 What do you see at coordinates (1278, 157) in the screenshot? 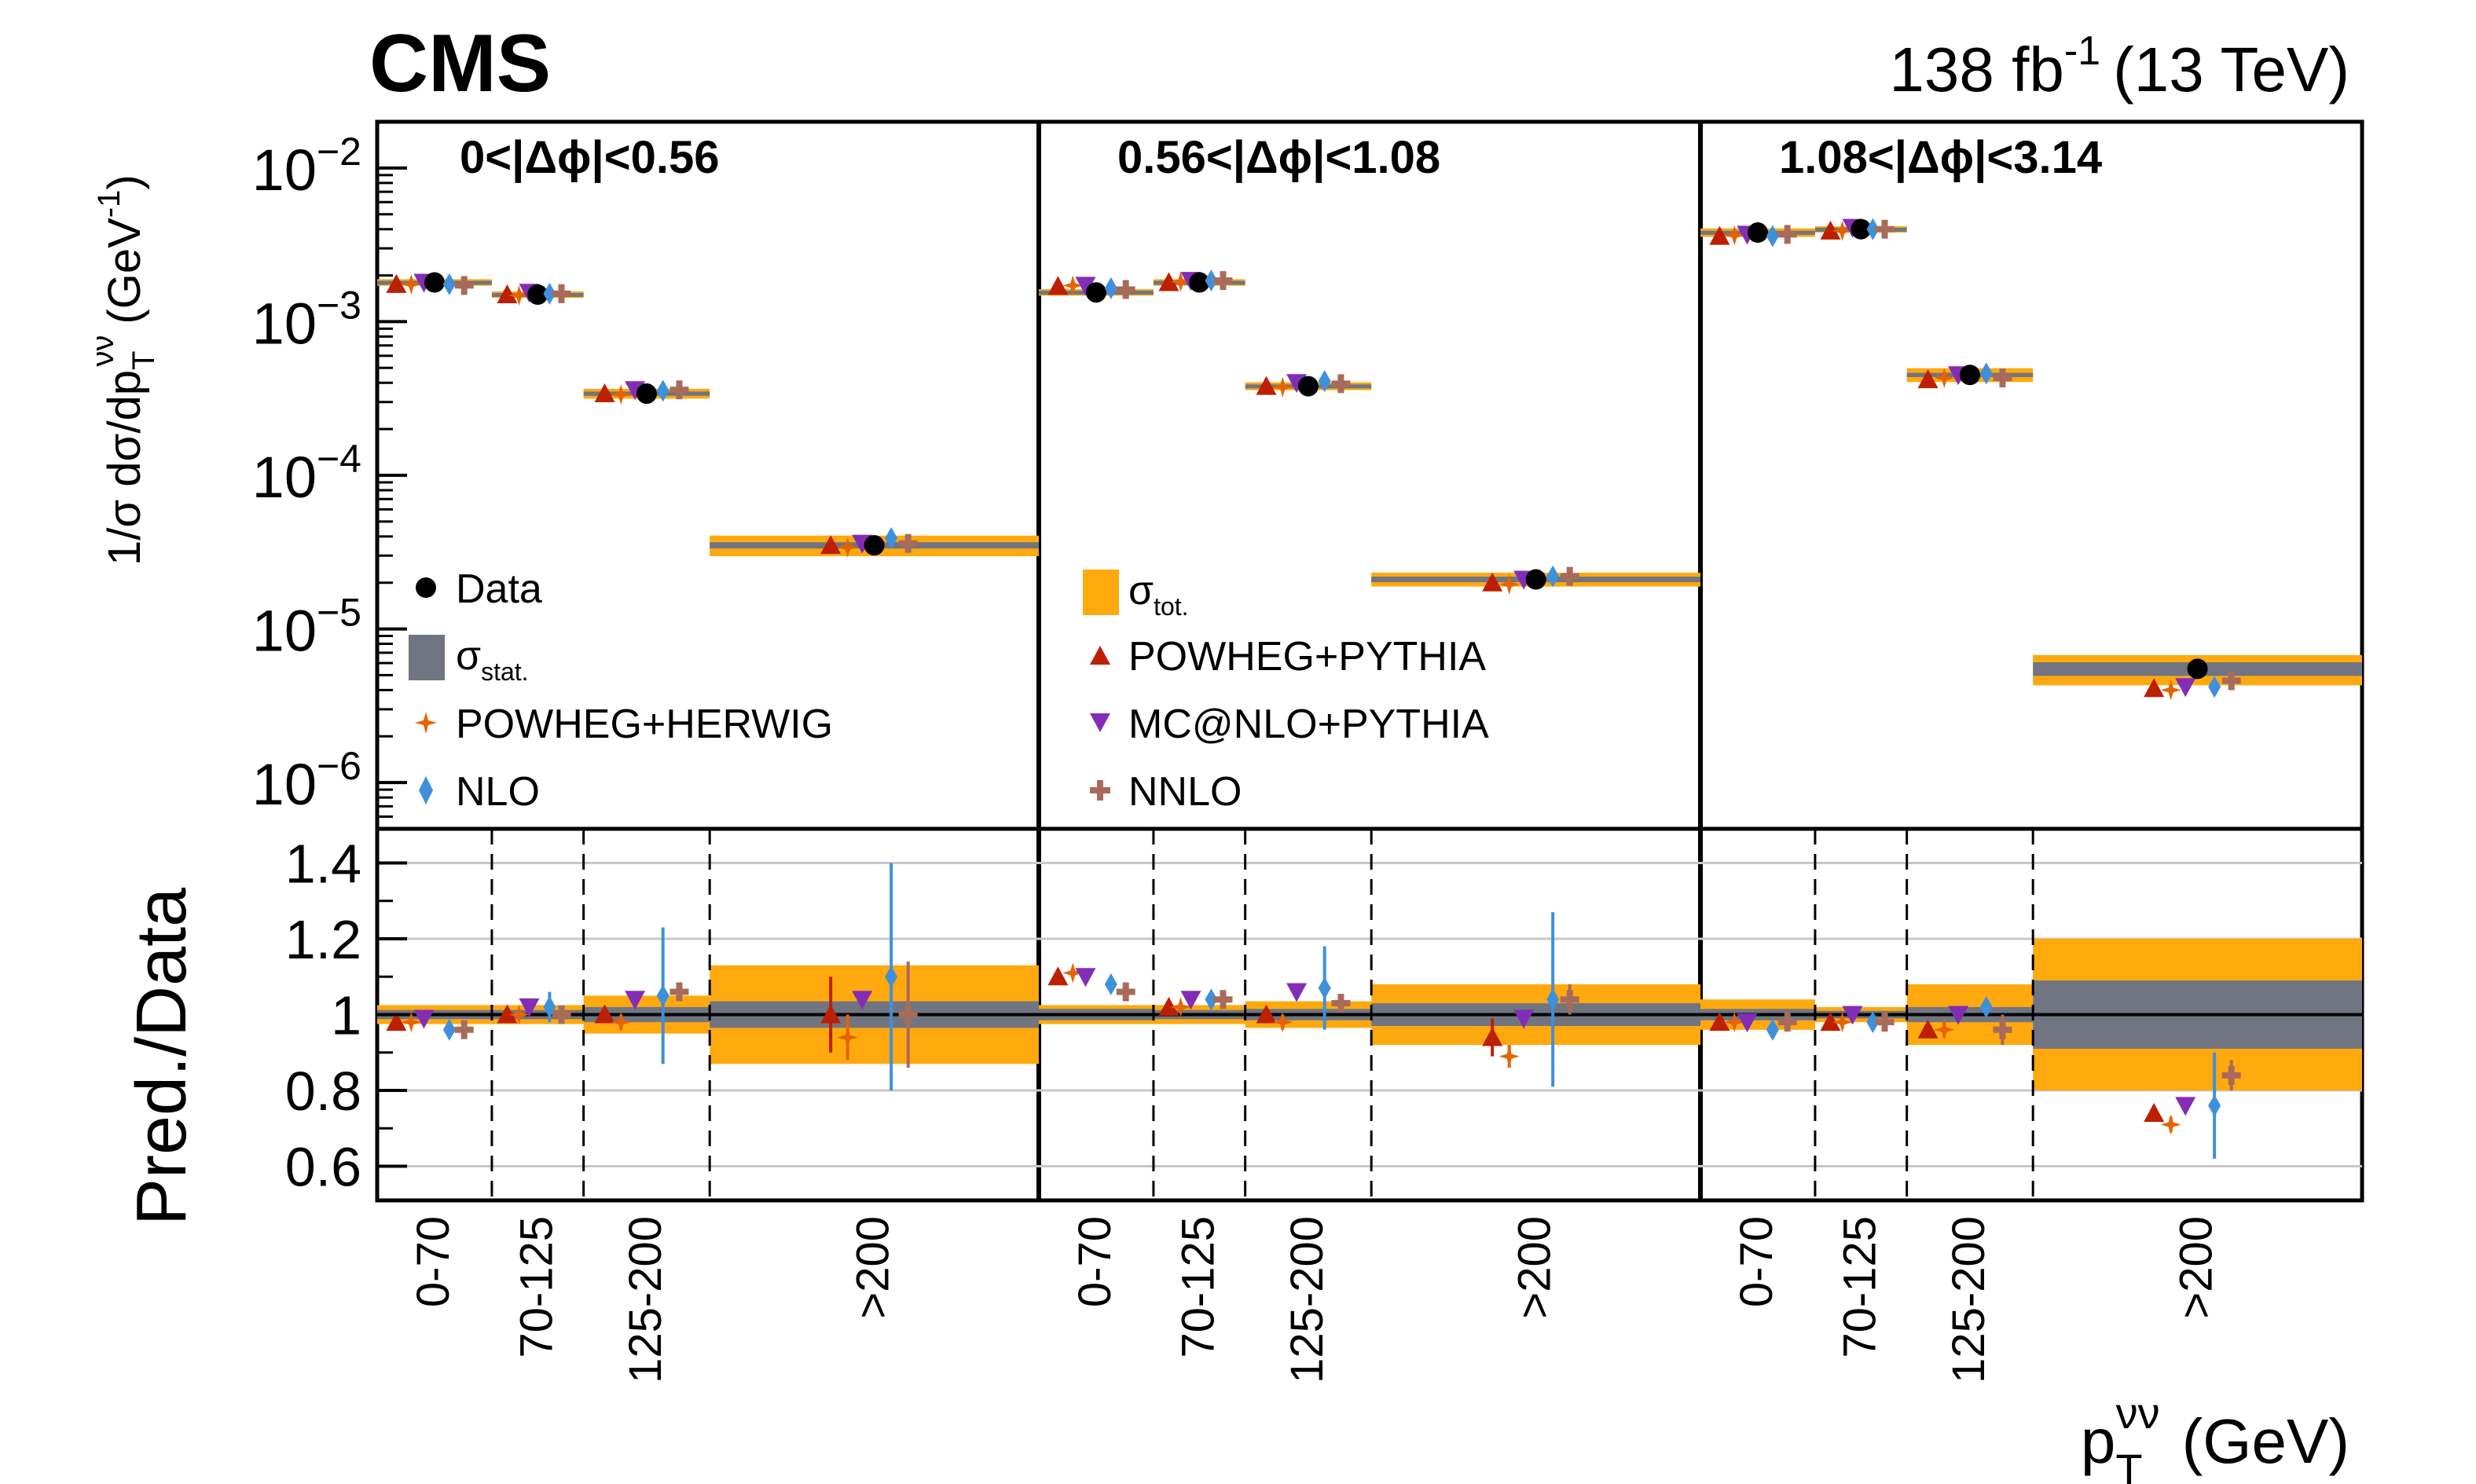
I see `panel-label: 0.56<|Δϕ|<1.08` at bounding box center [1278, 157].